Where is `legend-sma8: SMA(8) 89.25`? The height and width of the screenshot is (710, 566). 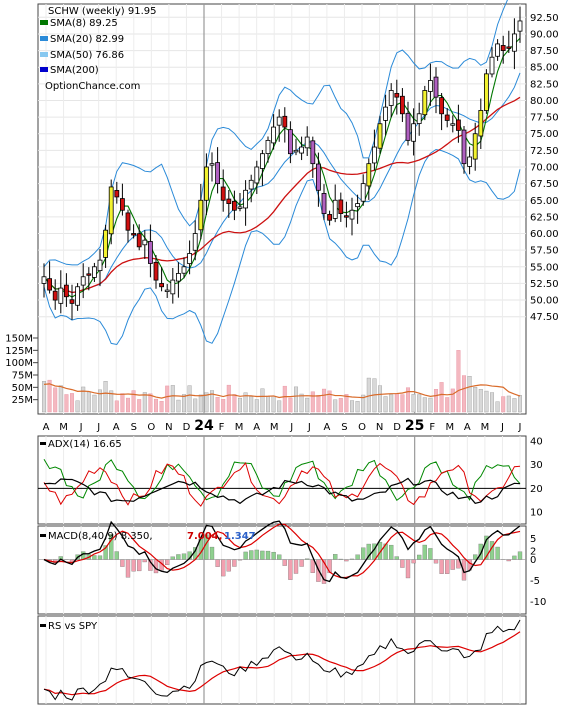 legend-sma8: SMA(8) 89.25 is located at coordinates (84, 23).